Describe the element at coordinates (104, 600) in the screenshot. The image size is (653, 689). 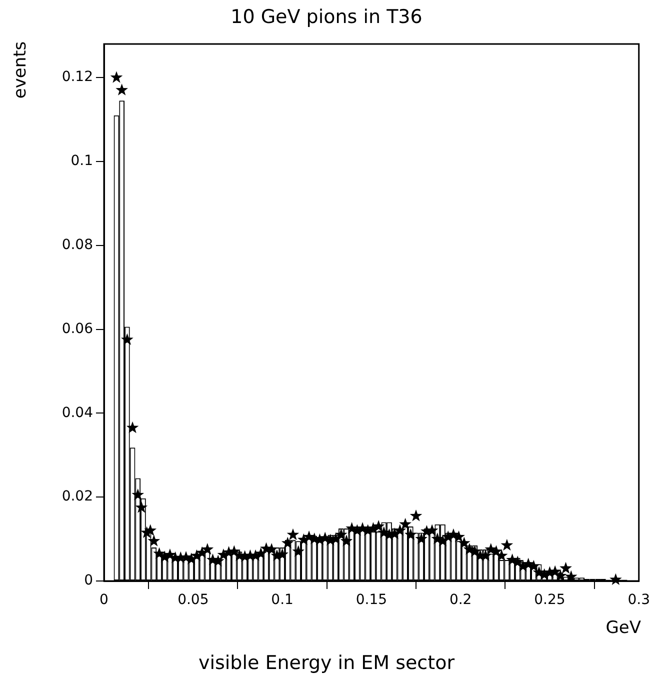
I see `x-tick-label: 0` at that location.